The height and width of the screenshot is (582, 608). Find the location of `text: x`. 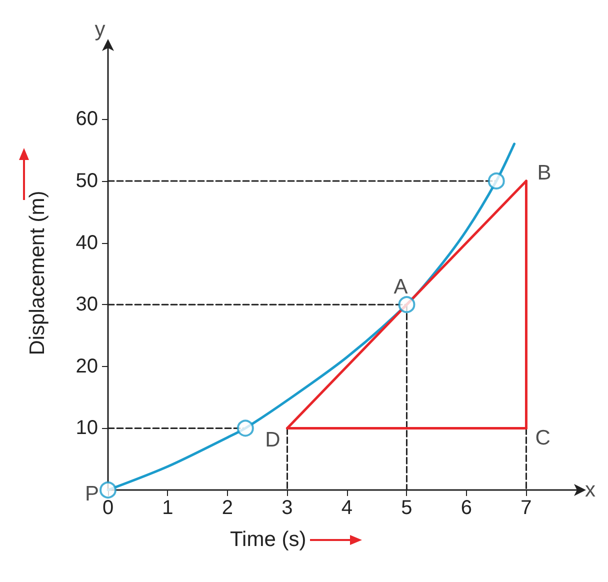

text: x is located at coordinates (590, 490).